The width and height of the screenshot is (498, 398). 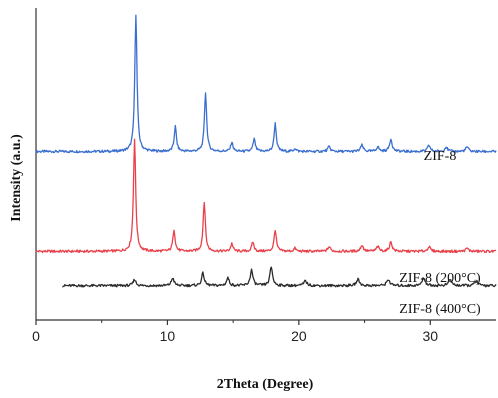 I want to click on x-tick-label: 20, so click(x=299, y=336).